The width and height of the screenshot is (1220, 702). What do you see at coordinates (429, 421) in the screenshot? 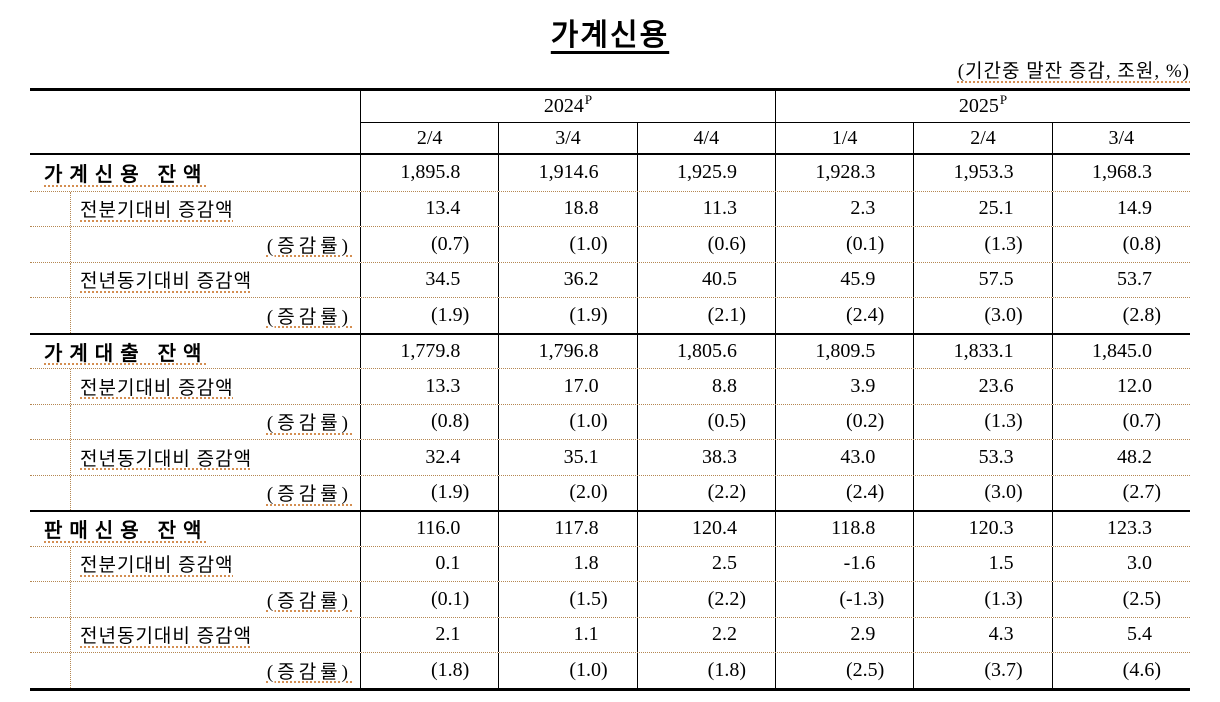
I see `value-cell: (0.8)` at bounding box center [429, 421].